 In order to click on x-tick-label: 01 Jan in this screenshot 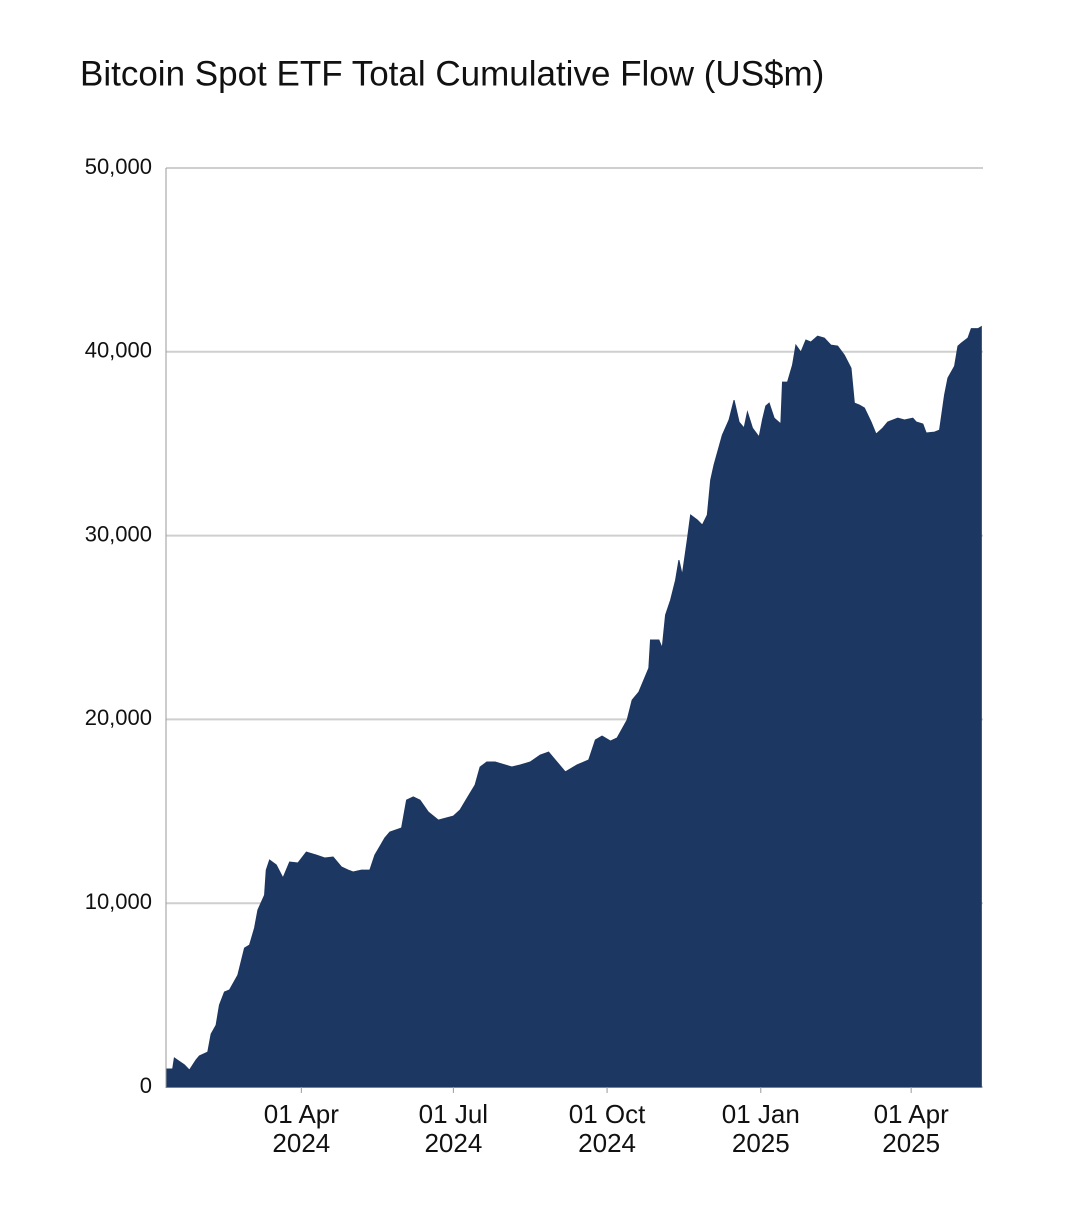, I will do `click(761, 1114)`.